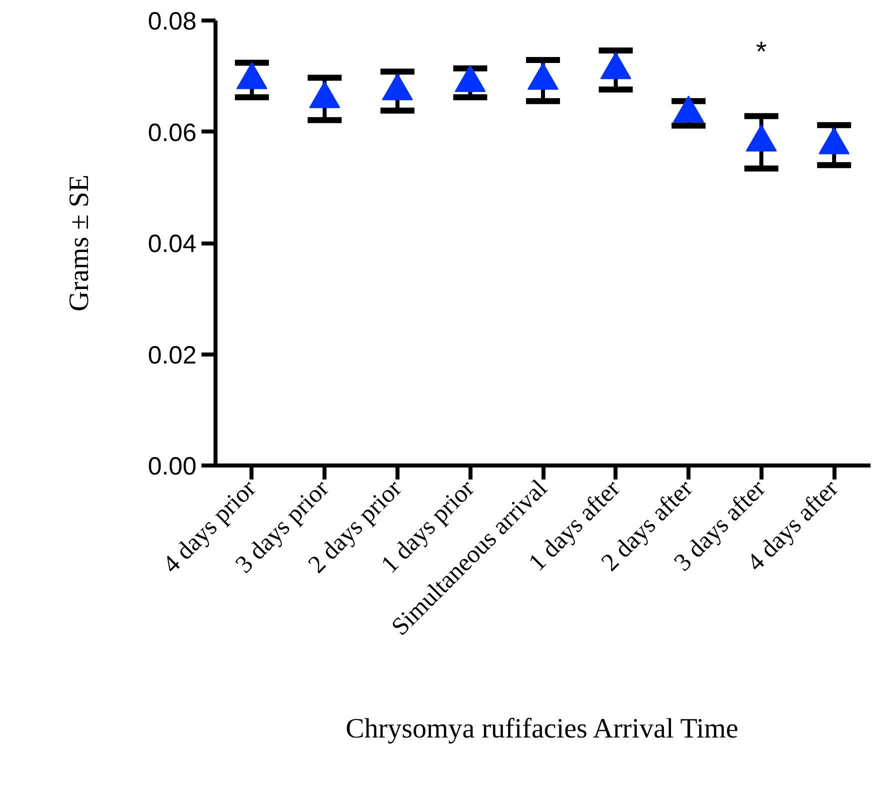  I want to click on y-tick-label: 0.08, so click(172, 22).